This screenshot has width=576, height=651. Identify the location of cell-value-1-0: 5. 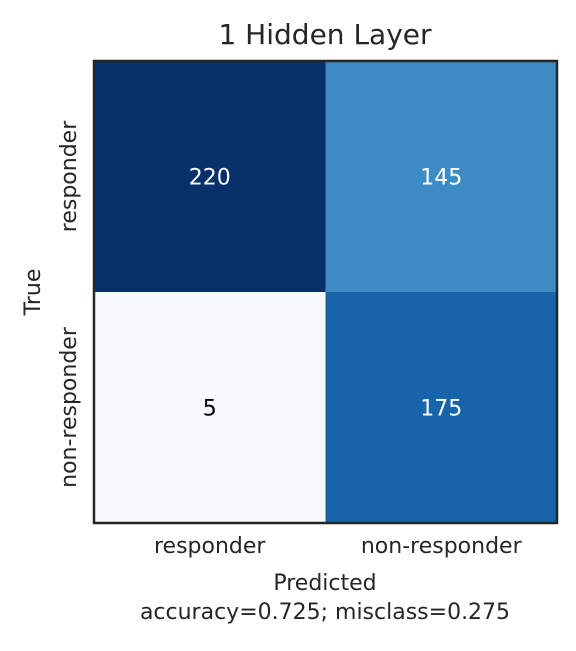
(210, 409).